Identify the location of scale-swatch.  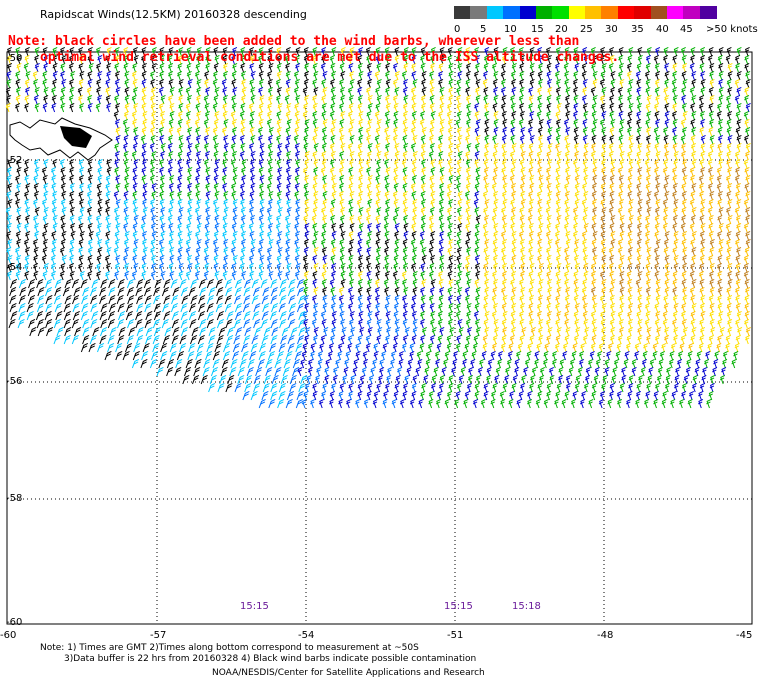
(479, 12).